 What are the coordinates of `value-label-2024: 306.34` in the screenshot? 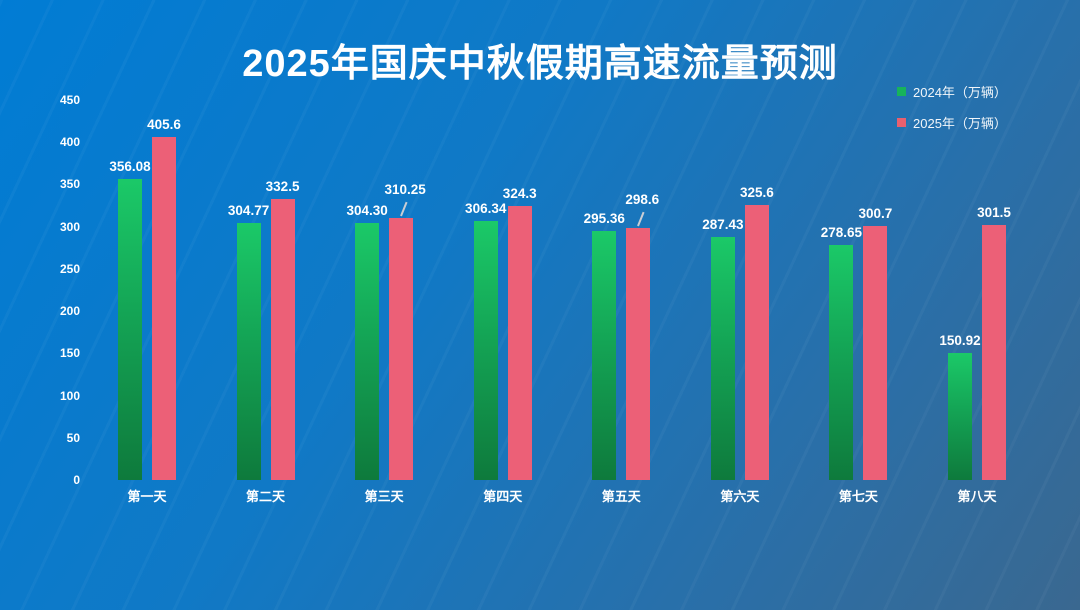 It's located at (486, 209).